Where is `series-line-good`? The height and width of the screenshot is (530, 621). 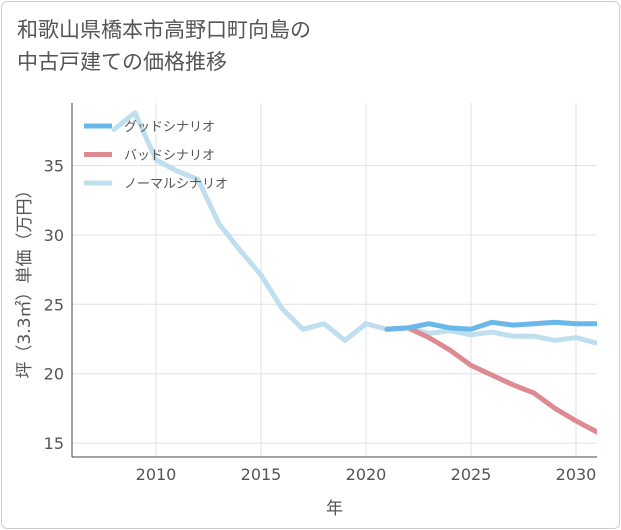 series-line-good is located at coordinates (490, 325).